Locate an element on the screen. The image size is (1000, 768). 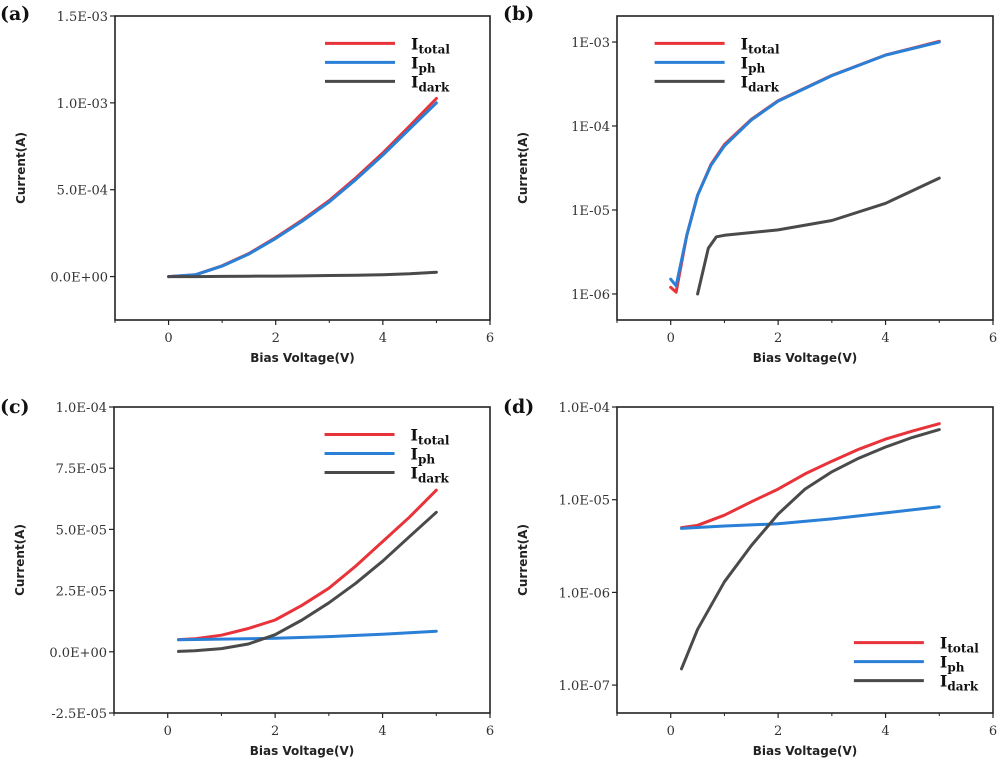
y-tick-label: 1.0E-03 is located at coordinates (82, 104).